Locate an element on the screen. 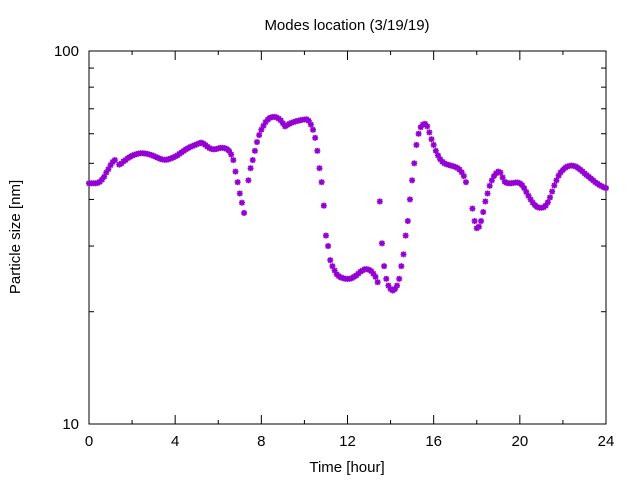 Image resolution: width=640 pixels, height=480 pixels. x-tick-label: 16 is located at coordinates (433, 441).